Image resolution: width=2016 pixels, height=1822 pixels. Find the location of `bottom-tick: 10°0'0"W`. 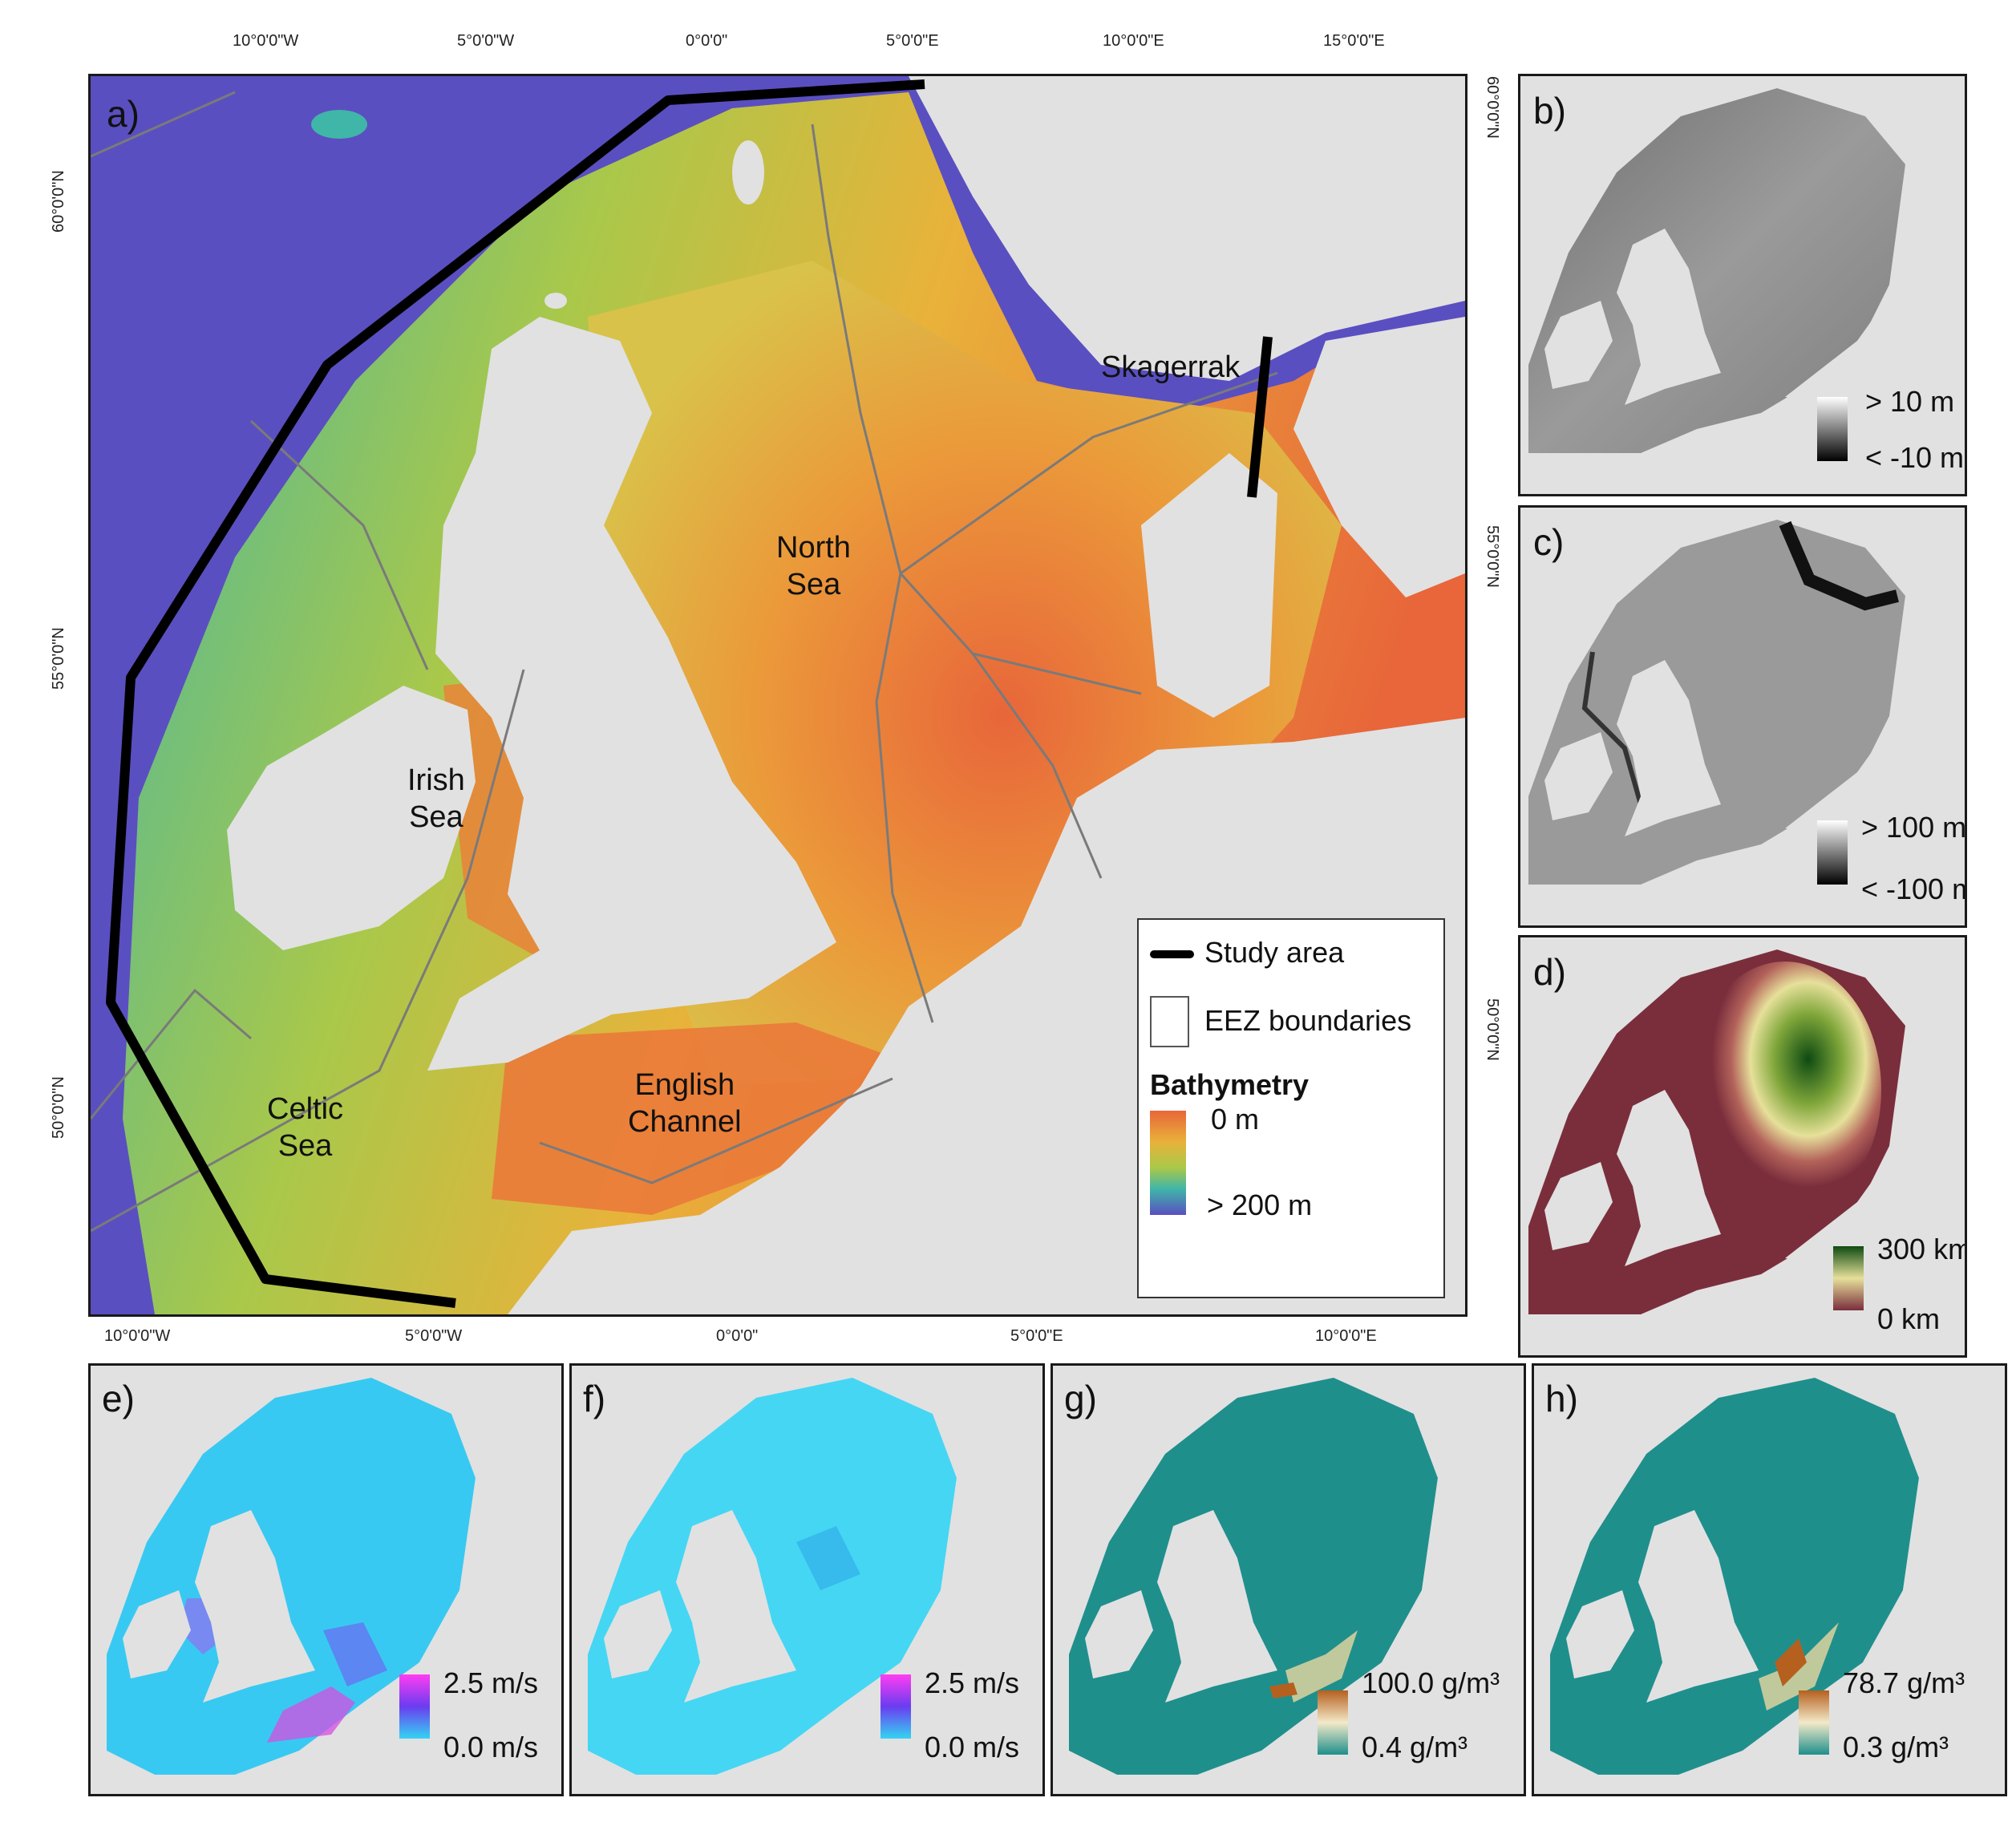

bottom-tick: 10°0'0"W is located at coordinates (137, 1336).